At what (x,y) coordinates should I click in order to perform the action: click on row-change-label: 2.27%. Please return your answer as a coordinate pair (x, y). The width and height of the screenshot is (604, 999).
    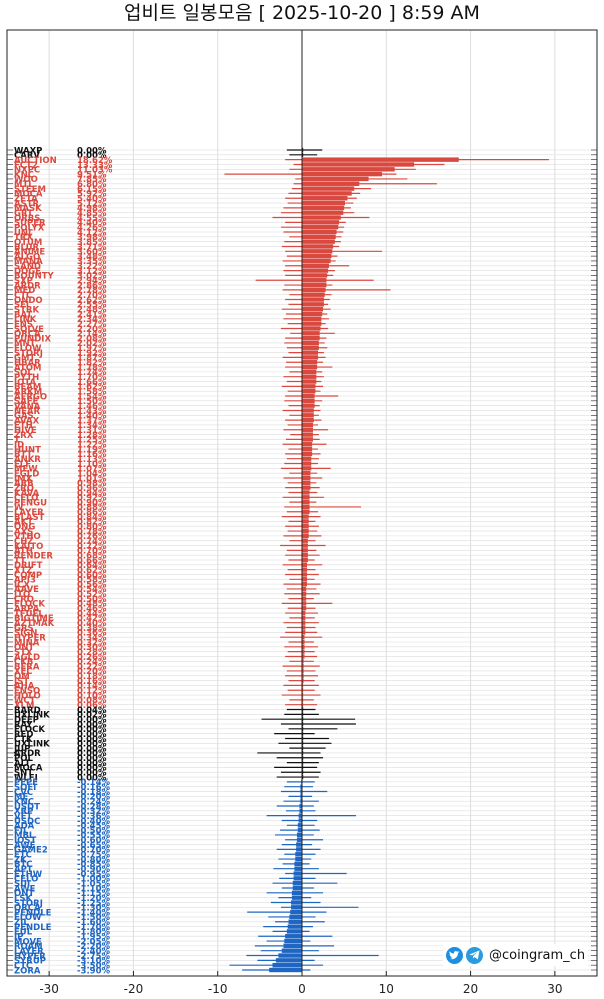
    Looking at the image, I should click on (92, 325).